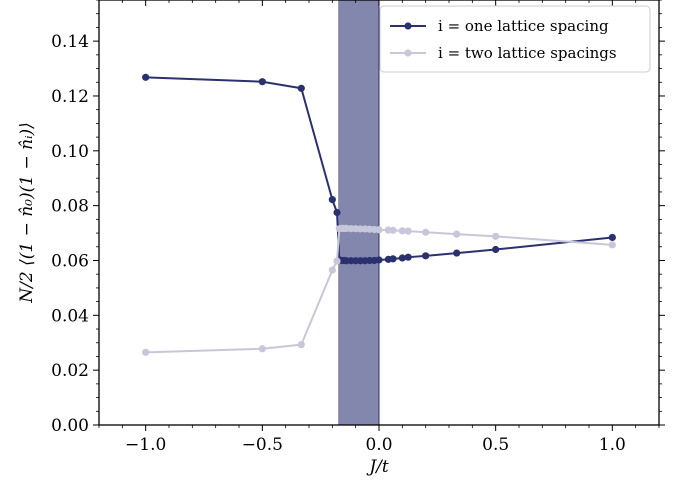 The image size is (681, 487). I want to click on legend-entry-1: i = one lattice spacing, so click(523, 26).